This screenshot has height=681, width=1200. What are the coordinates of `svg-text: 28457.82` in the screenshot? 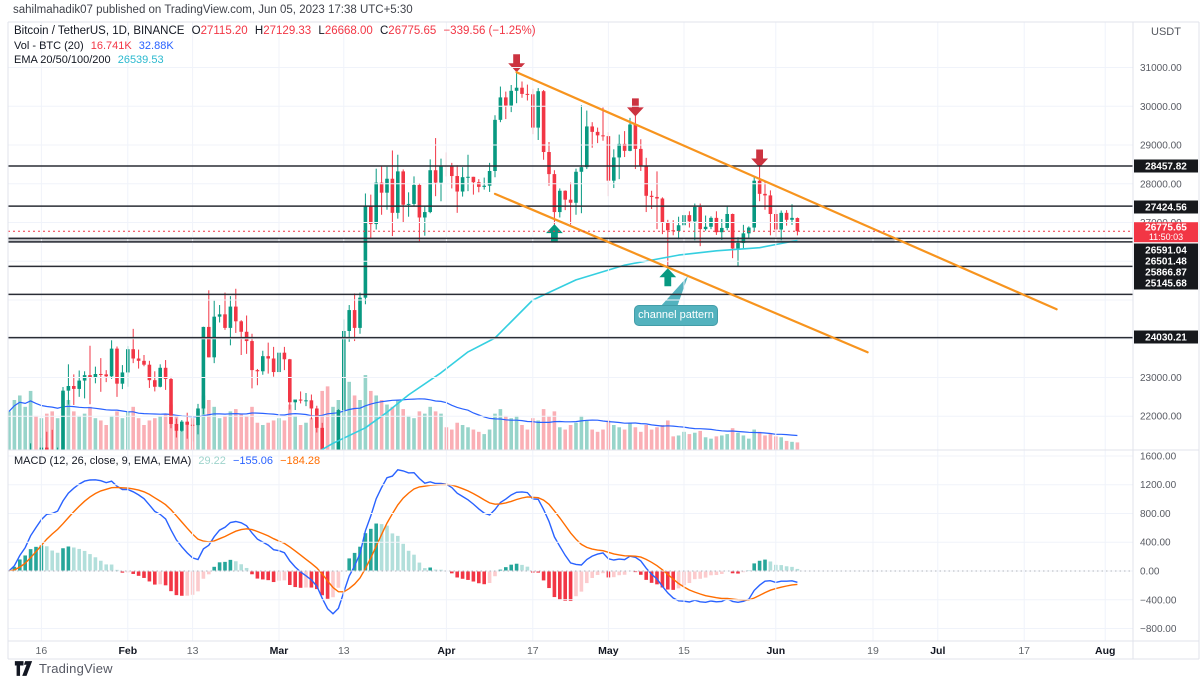 It's located at (1166, 167).